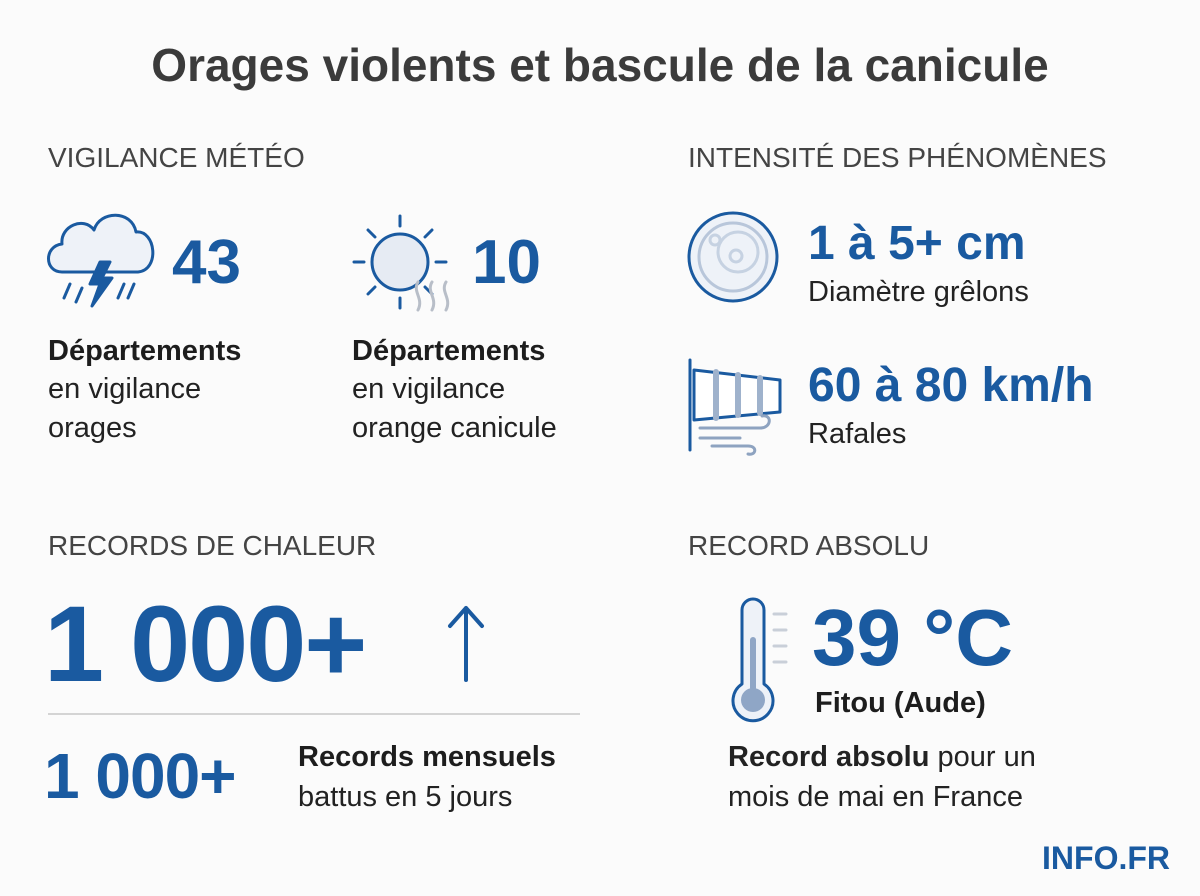 This screenshot has height=896, width=1200. Describe the element at coordinates (92, 428) in the screenshot. I see `stat-text: orages` at that location.